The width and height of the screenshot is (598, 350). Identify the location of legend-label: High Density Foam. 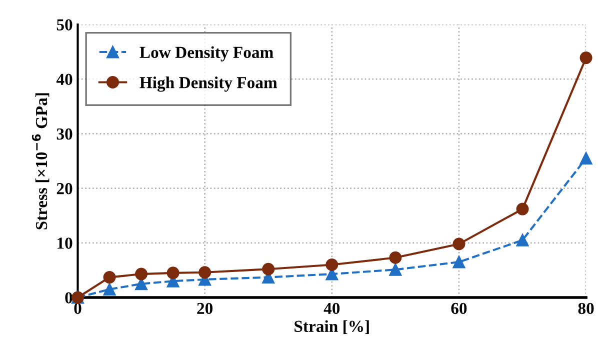
(209, 84).